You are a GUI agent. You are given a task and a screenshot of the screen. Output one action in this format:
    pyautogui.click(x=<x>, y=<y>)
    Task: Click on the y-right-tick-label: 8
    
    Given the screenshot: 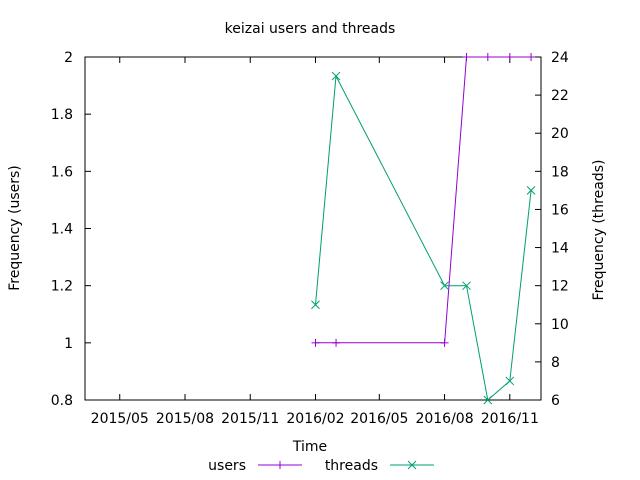 What is the action you would take?
    pyautogui.click(x=555, y=363)
    